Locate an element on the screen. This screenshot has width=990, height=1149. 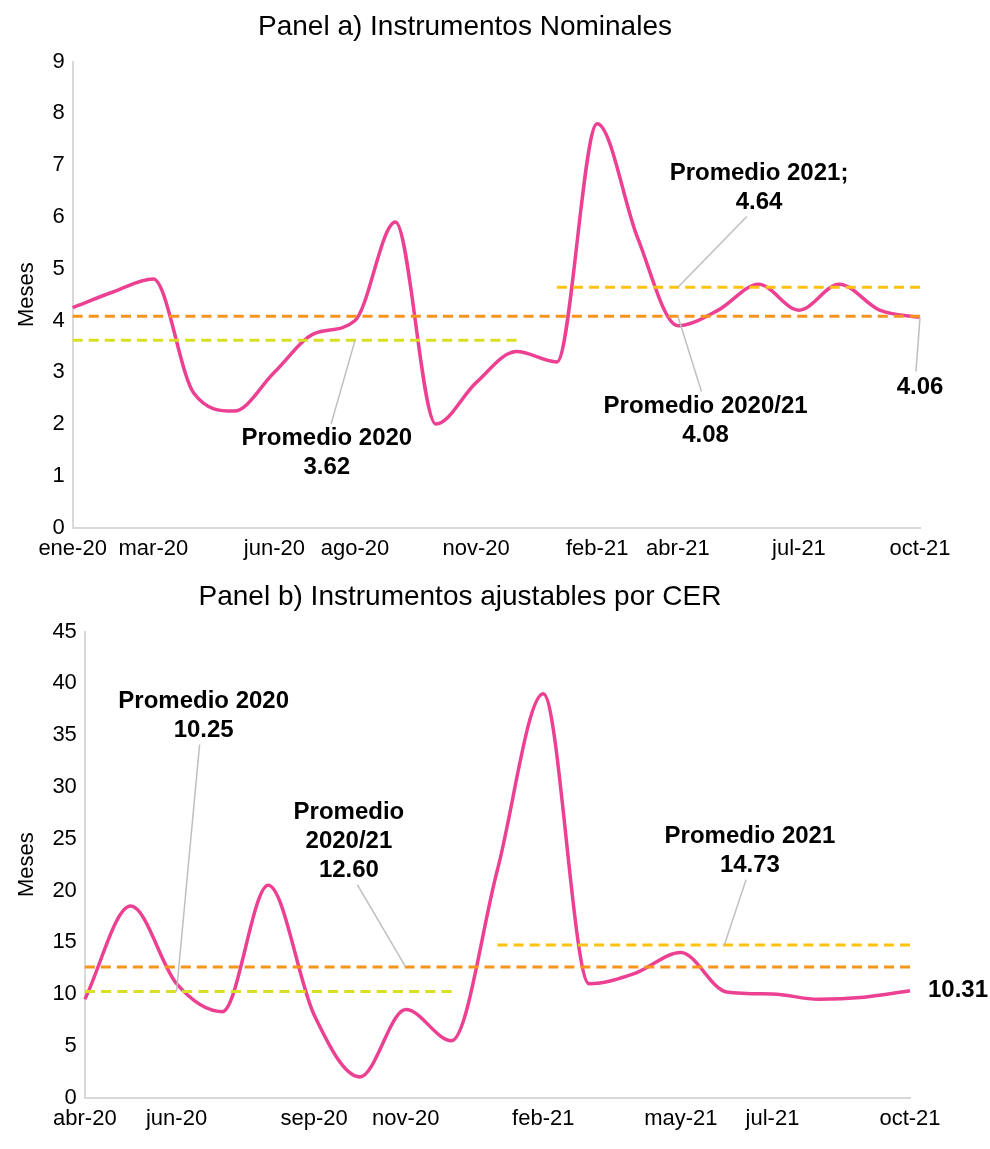
y-tick-label: 40 is located at coordinates (64, 682).